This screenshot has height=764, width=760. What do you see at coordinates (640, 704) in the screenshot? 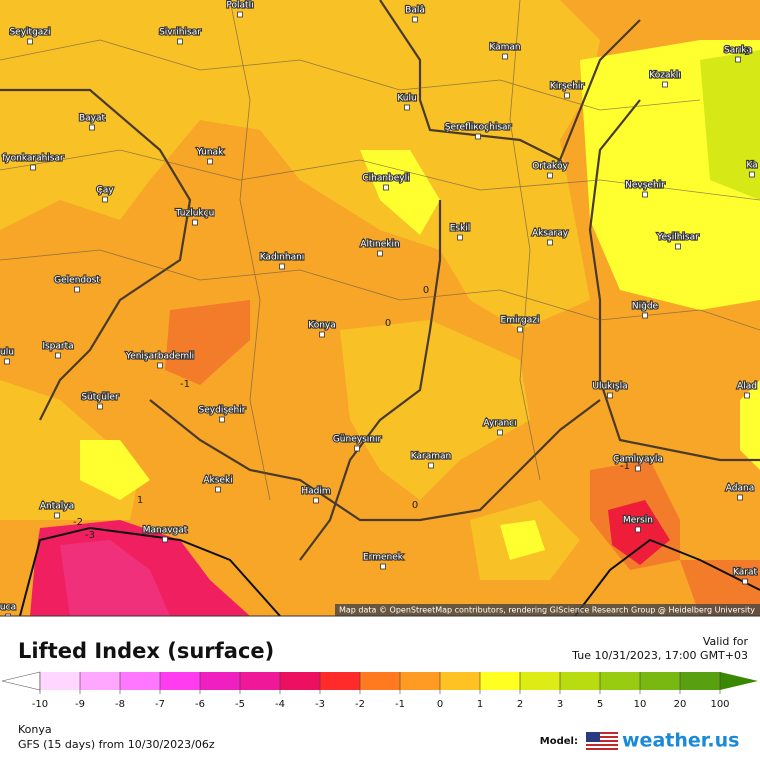
I see `legend-tick-label: 10` at bounding box center [640, 704].